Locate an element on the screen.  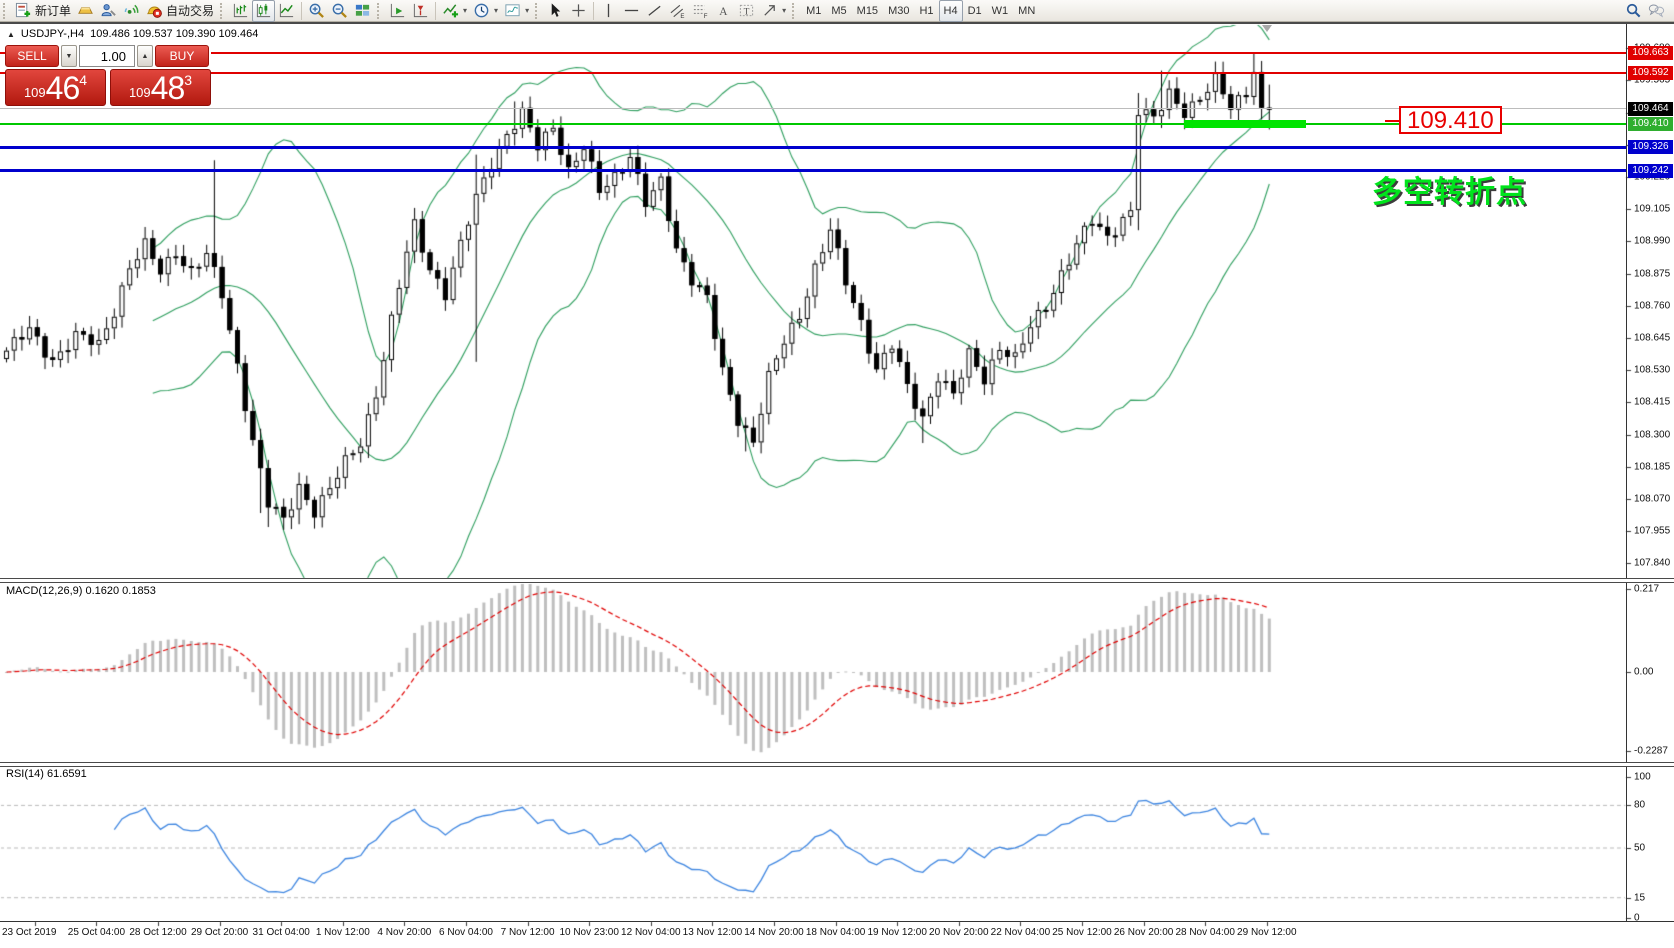
gold-bar-icon is located at coordinates (85, 10).